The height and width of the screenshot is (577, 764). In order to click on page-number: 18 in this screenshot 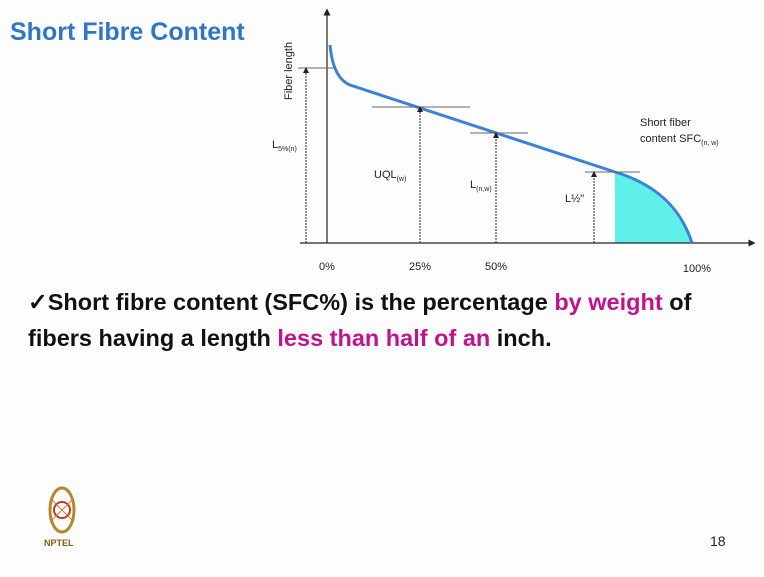, I will do `click(718, 541)`.